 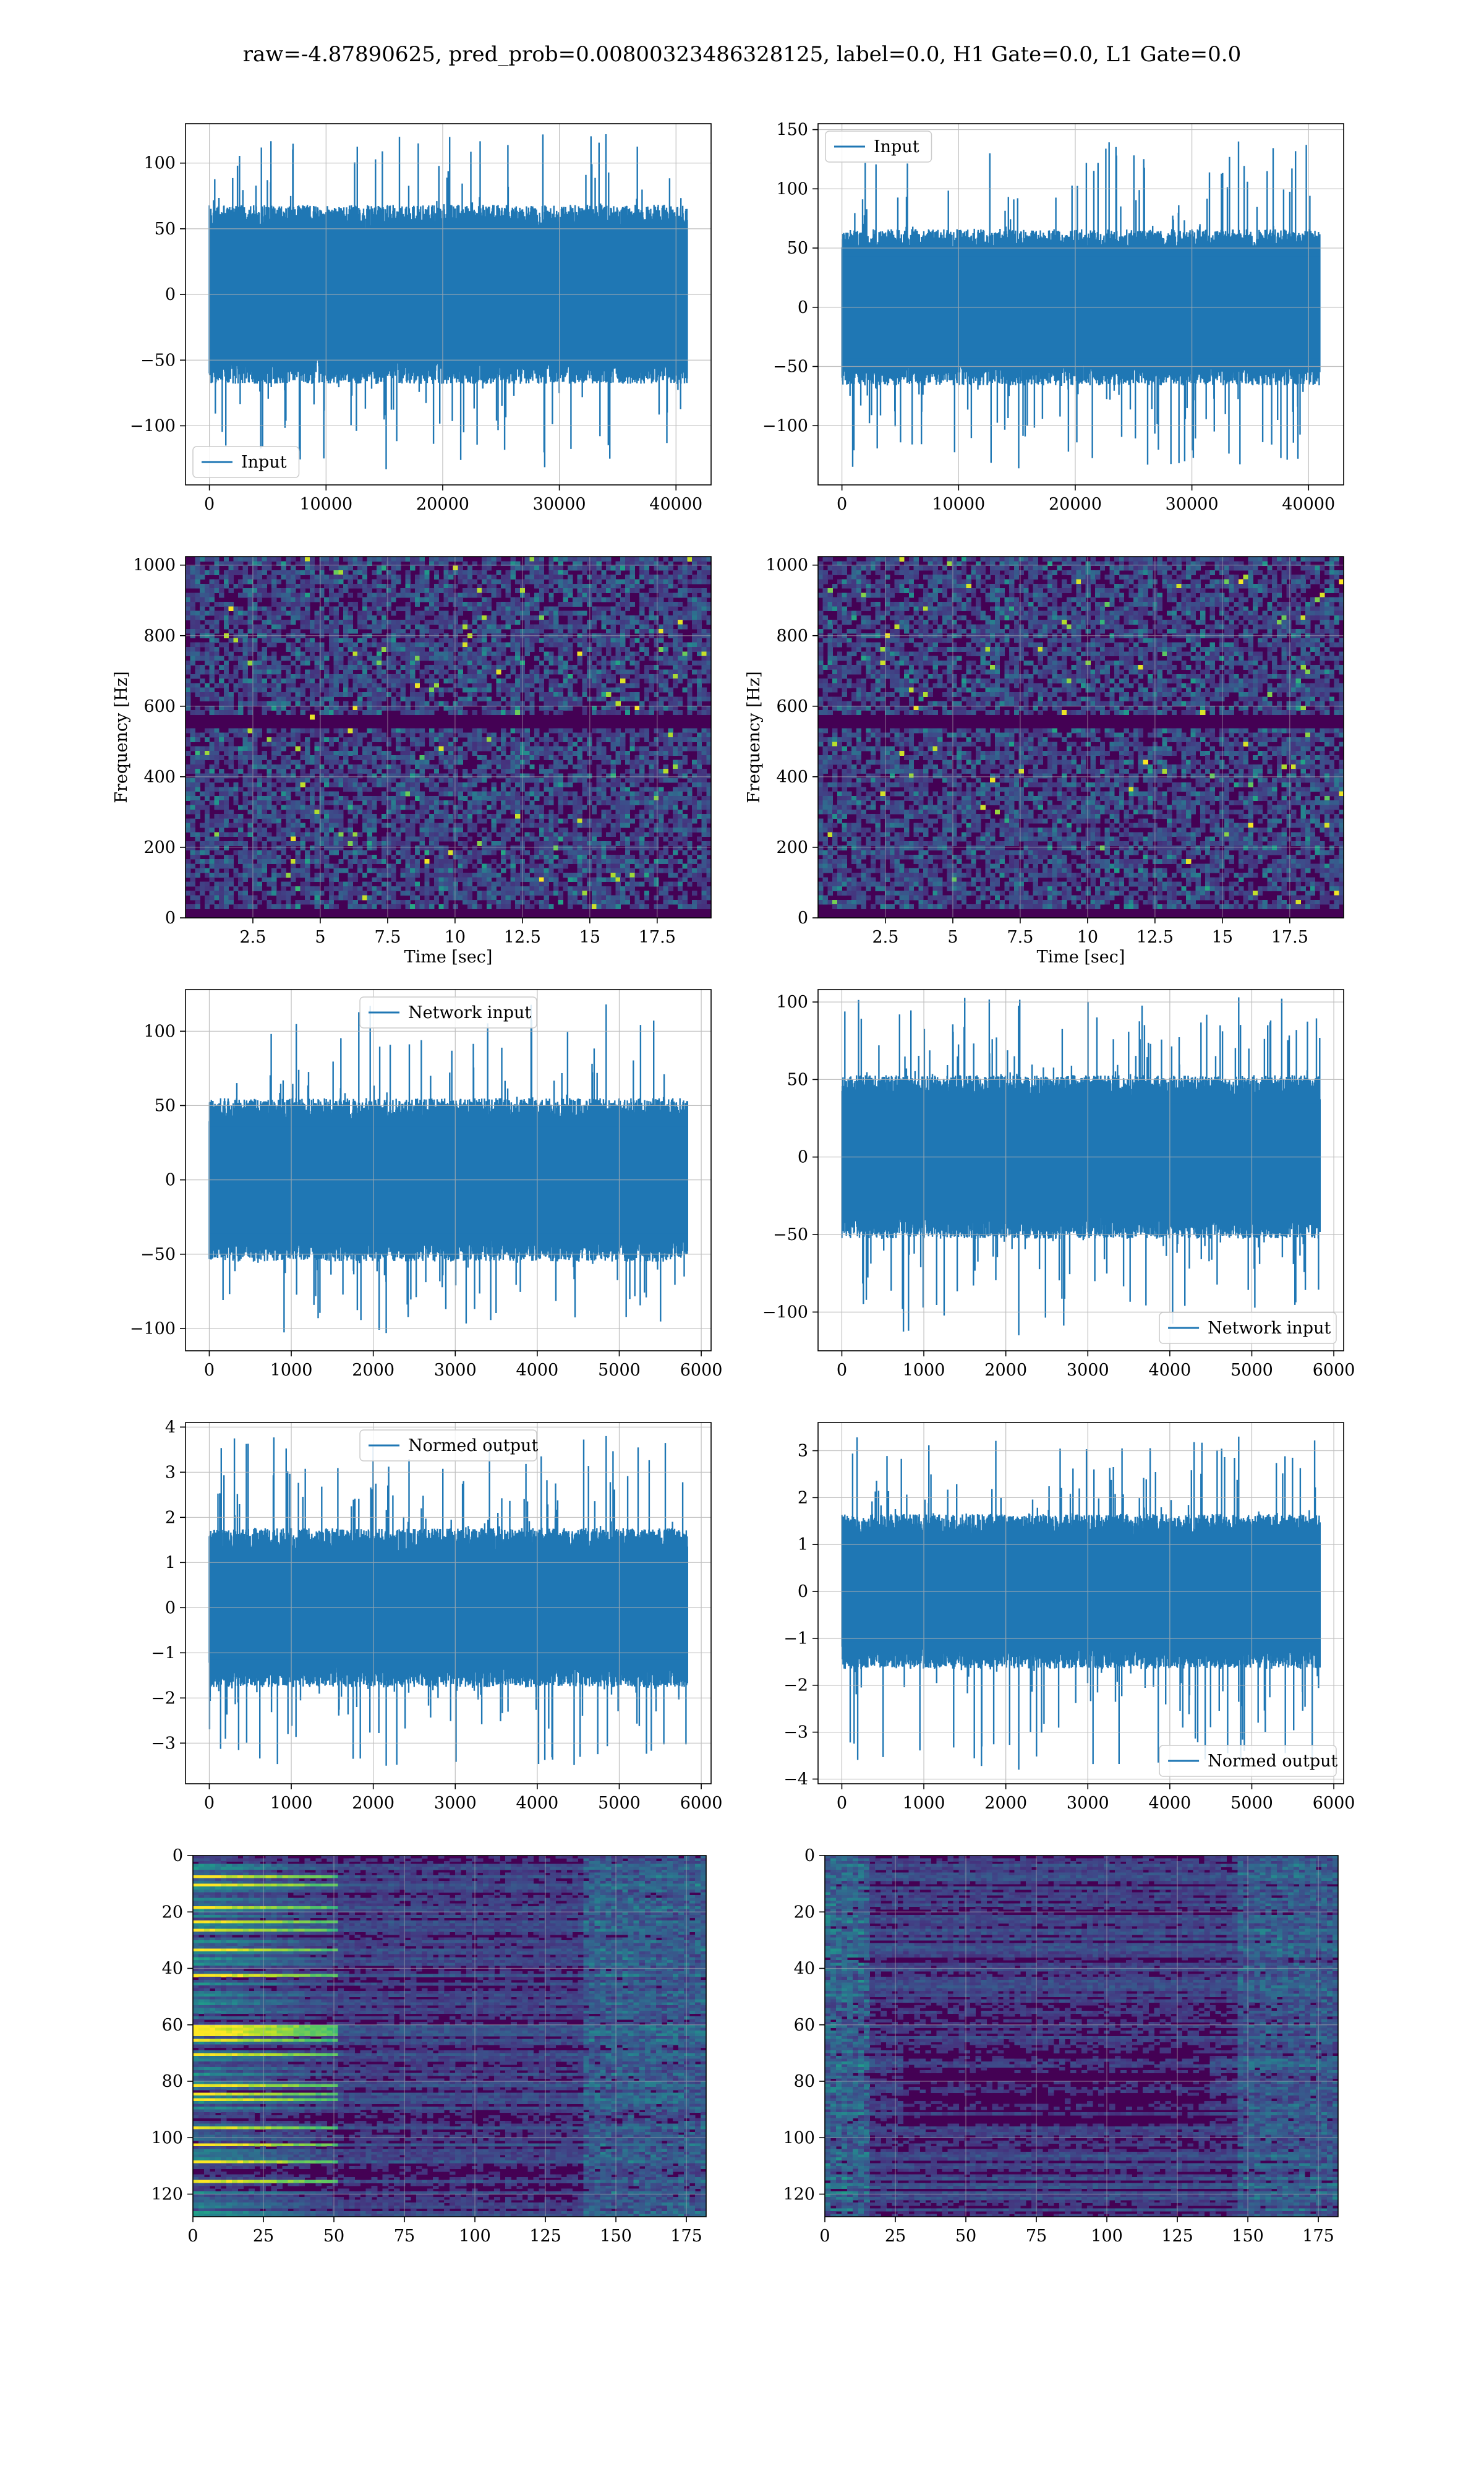 What do you see at coordinates (1005, 1803) in the screenshot?
I see `l1-normed-output-xtick-label: 2000` at bounding box center [1005, 1803].